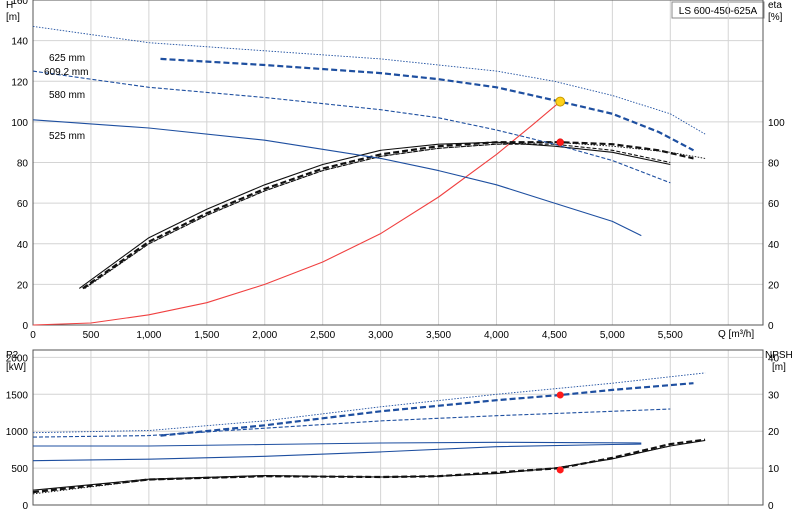 Image resolution: width=800 pixels, height=520 pixels. What do you see at coordinates (25, 326) in the screenshot?
I see `head-tick-label: 0` at bounding box center [25, 326].